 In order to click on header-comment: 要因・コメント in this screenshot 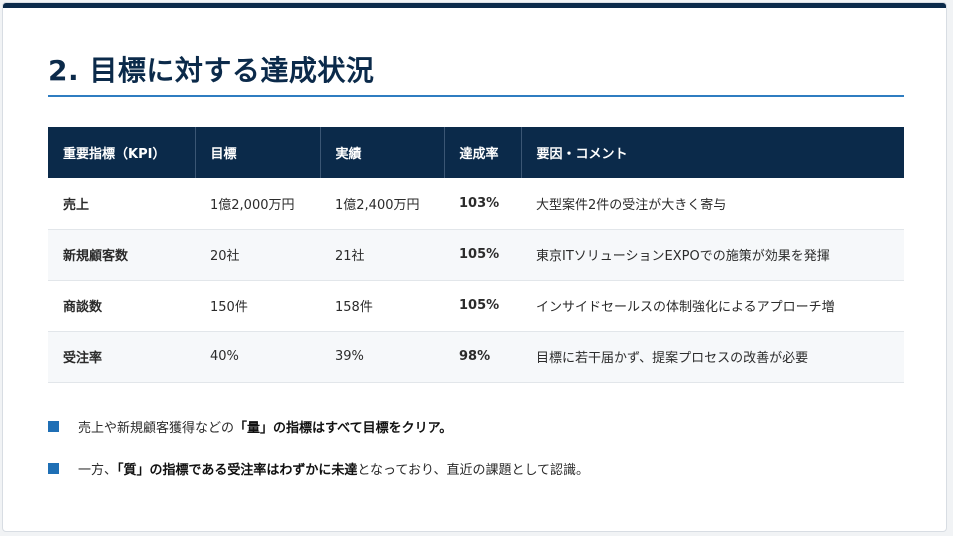, I will do `click(712, 152)`.